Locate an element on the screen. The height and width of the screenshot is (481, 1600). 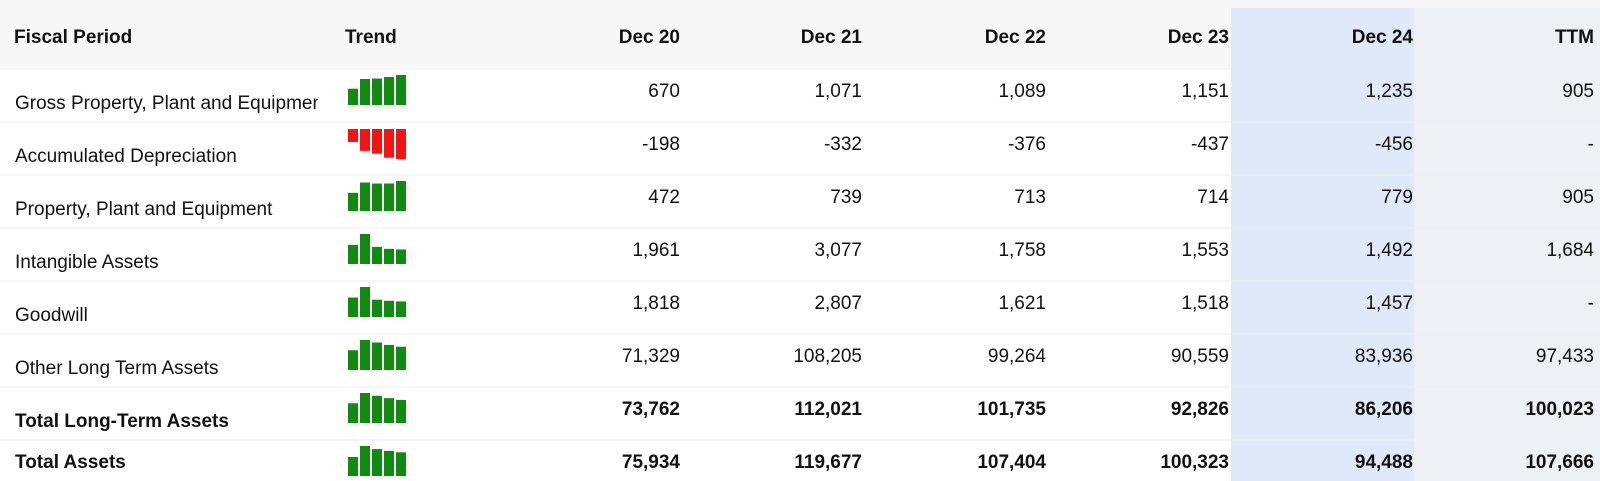
cell-value: 779 is located at coordinates (1397, 197).